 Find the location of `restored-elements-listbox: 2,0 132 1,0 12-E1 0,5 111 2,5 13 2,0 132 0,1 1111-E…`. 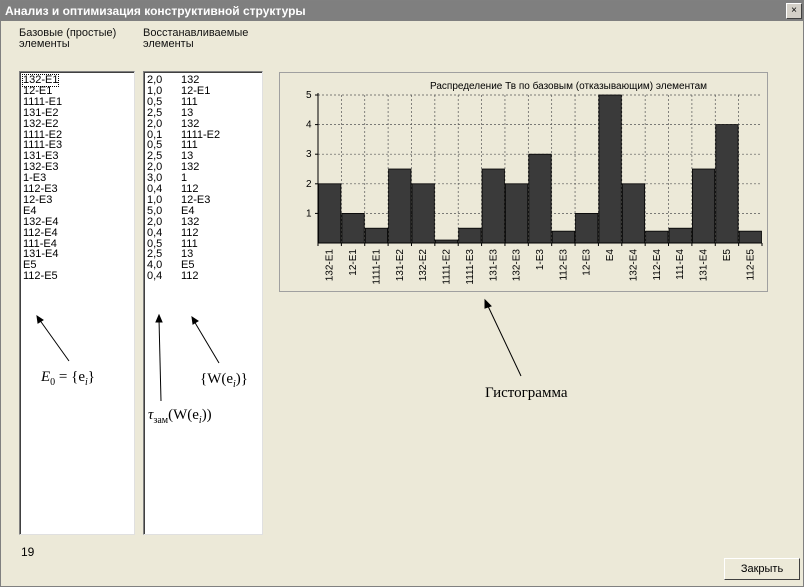

restored-elements-listbox: 2,0 132 1,0 12-E1 0,5 111 2,5 13 2,0 132 0,1 1111-E… is located at coordinates (203, 303).